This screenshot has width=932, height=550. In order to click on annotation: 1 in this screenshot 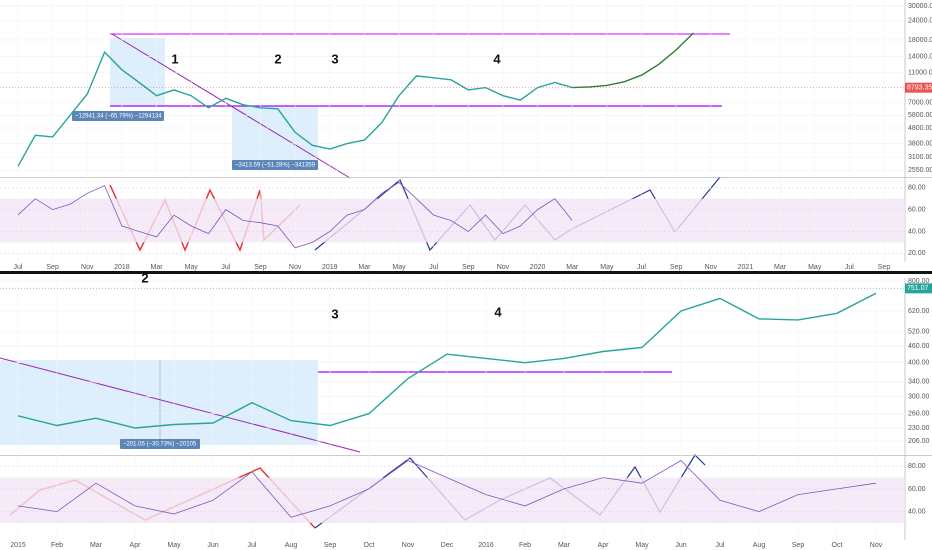, I will do `click(174, 58)`.